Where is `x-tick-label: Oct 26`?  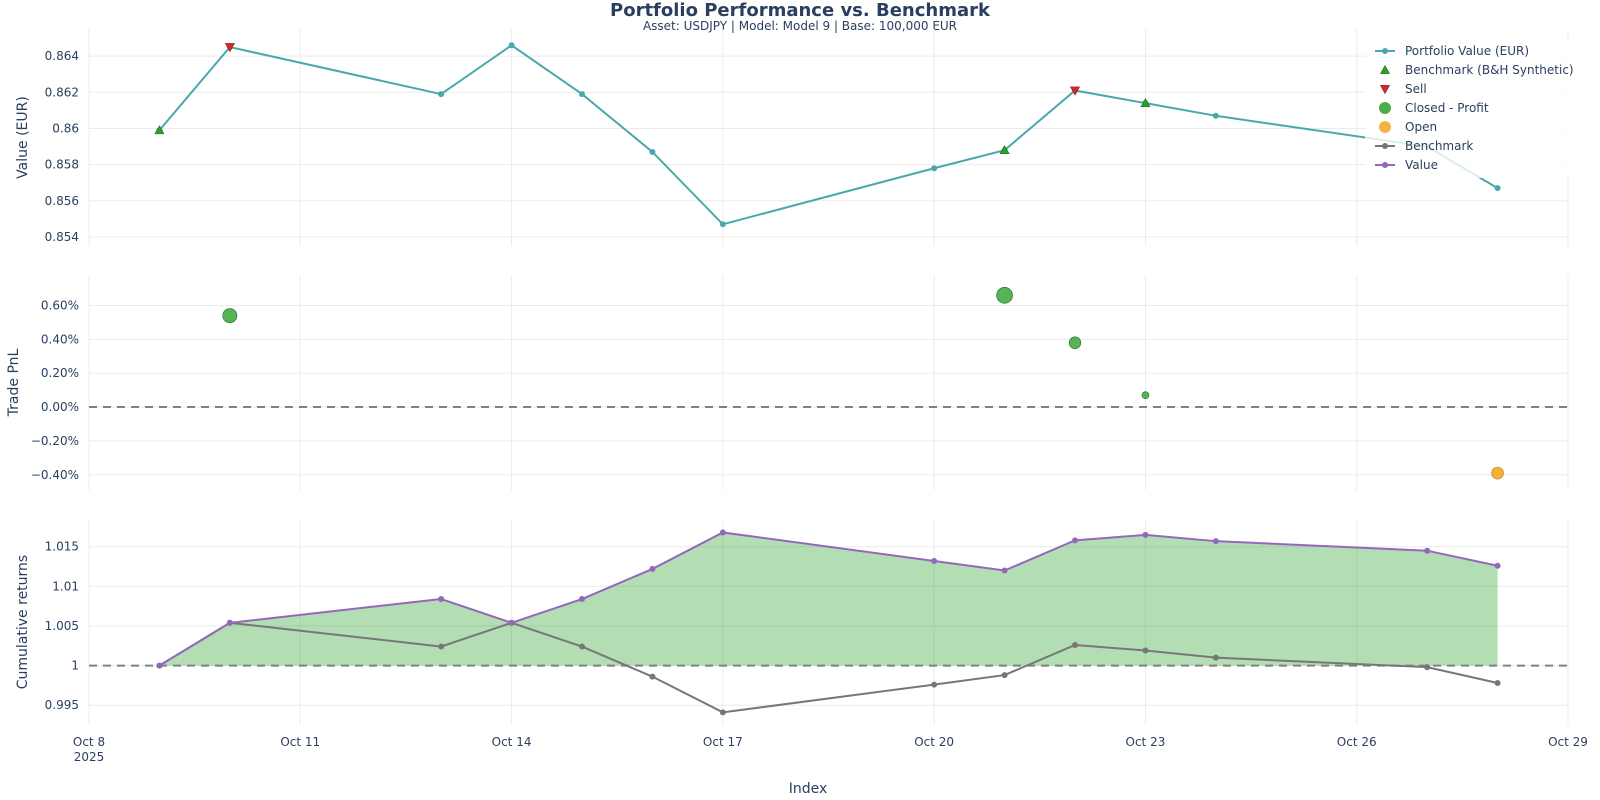
x-tick-label: Oct 26 is located at coordinates (1357, 742).